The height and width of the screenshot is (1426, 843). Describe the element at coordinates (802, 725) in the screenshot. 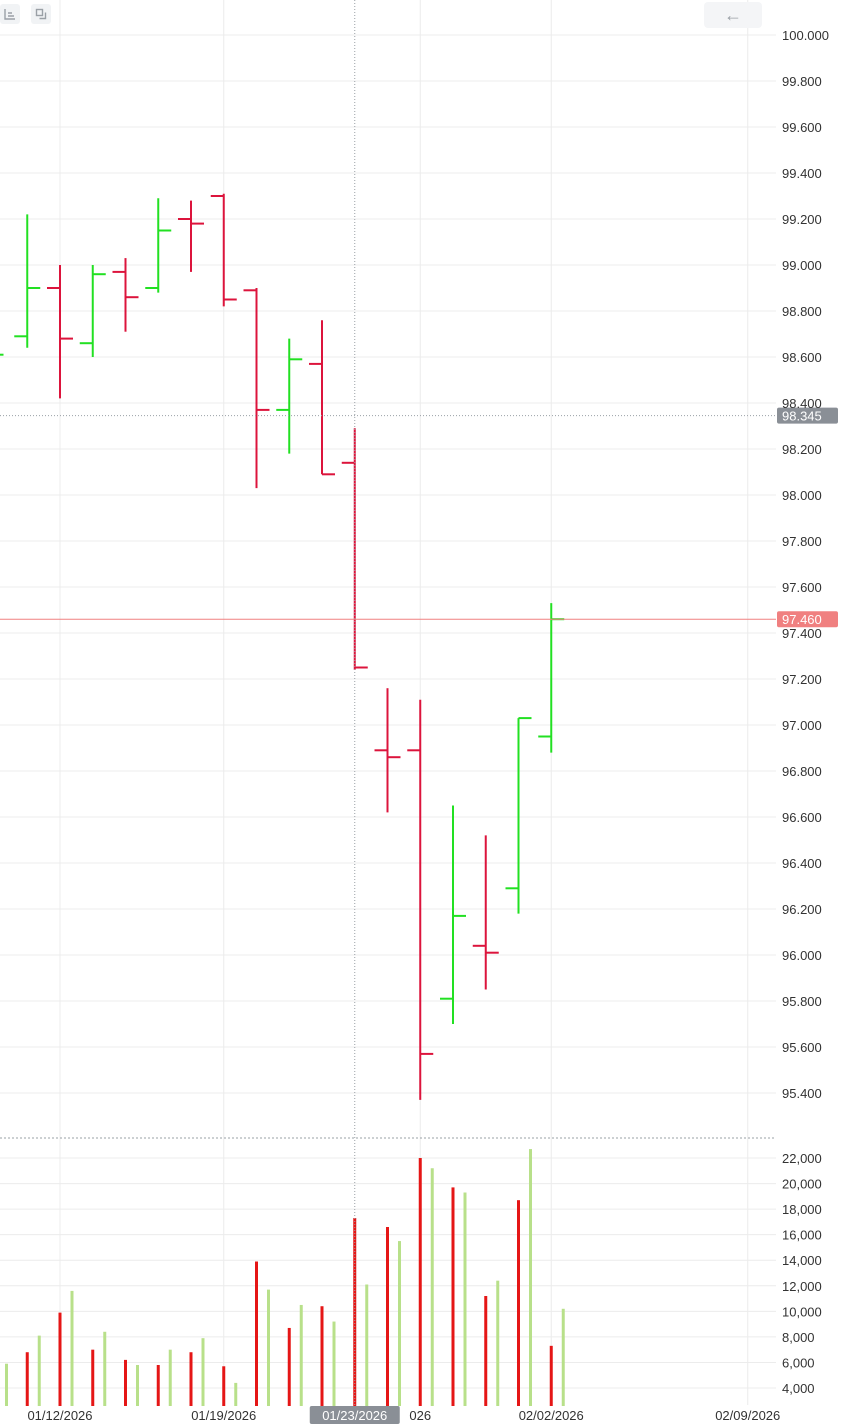

I see `price-tick-label: 97.000` at that location.